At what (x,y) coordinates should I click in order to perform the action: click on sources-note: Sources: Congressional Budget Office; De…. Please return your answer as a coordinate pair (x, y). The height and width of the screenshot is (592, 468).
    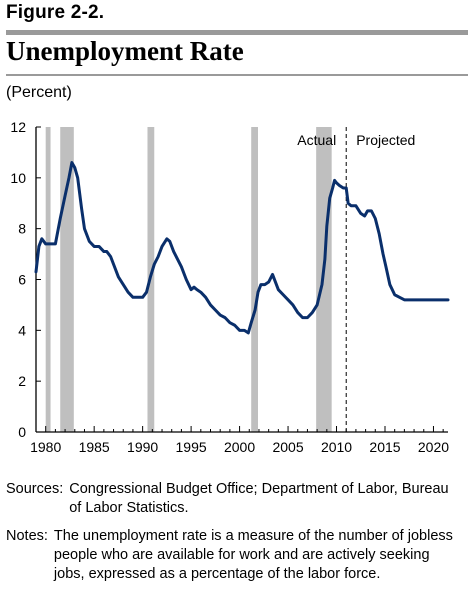
    Looking at the image, I should click on (234, 499).